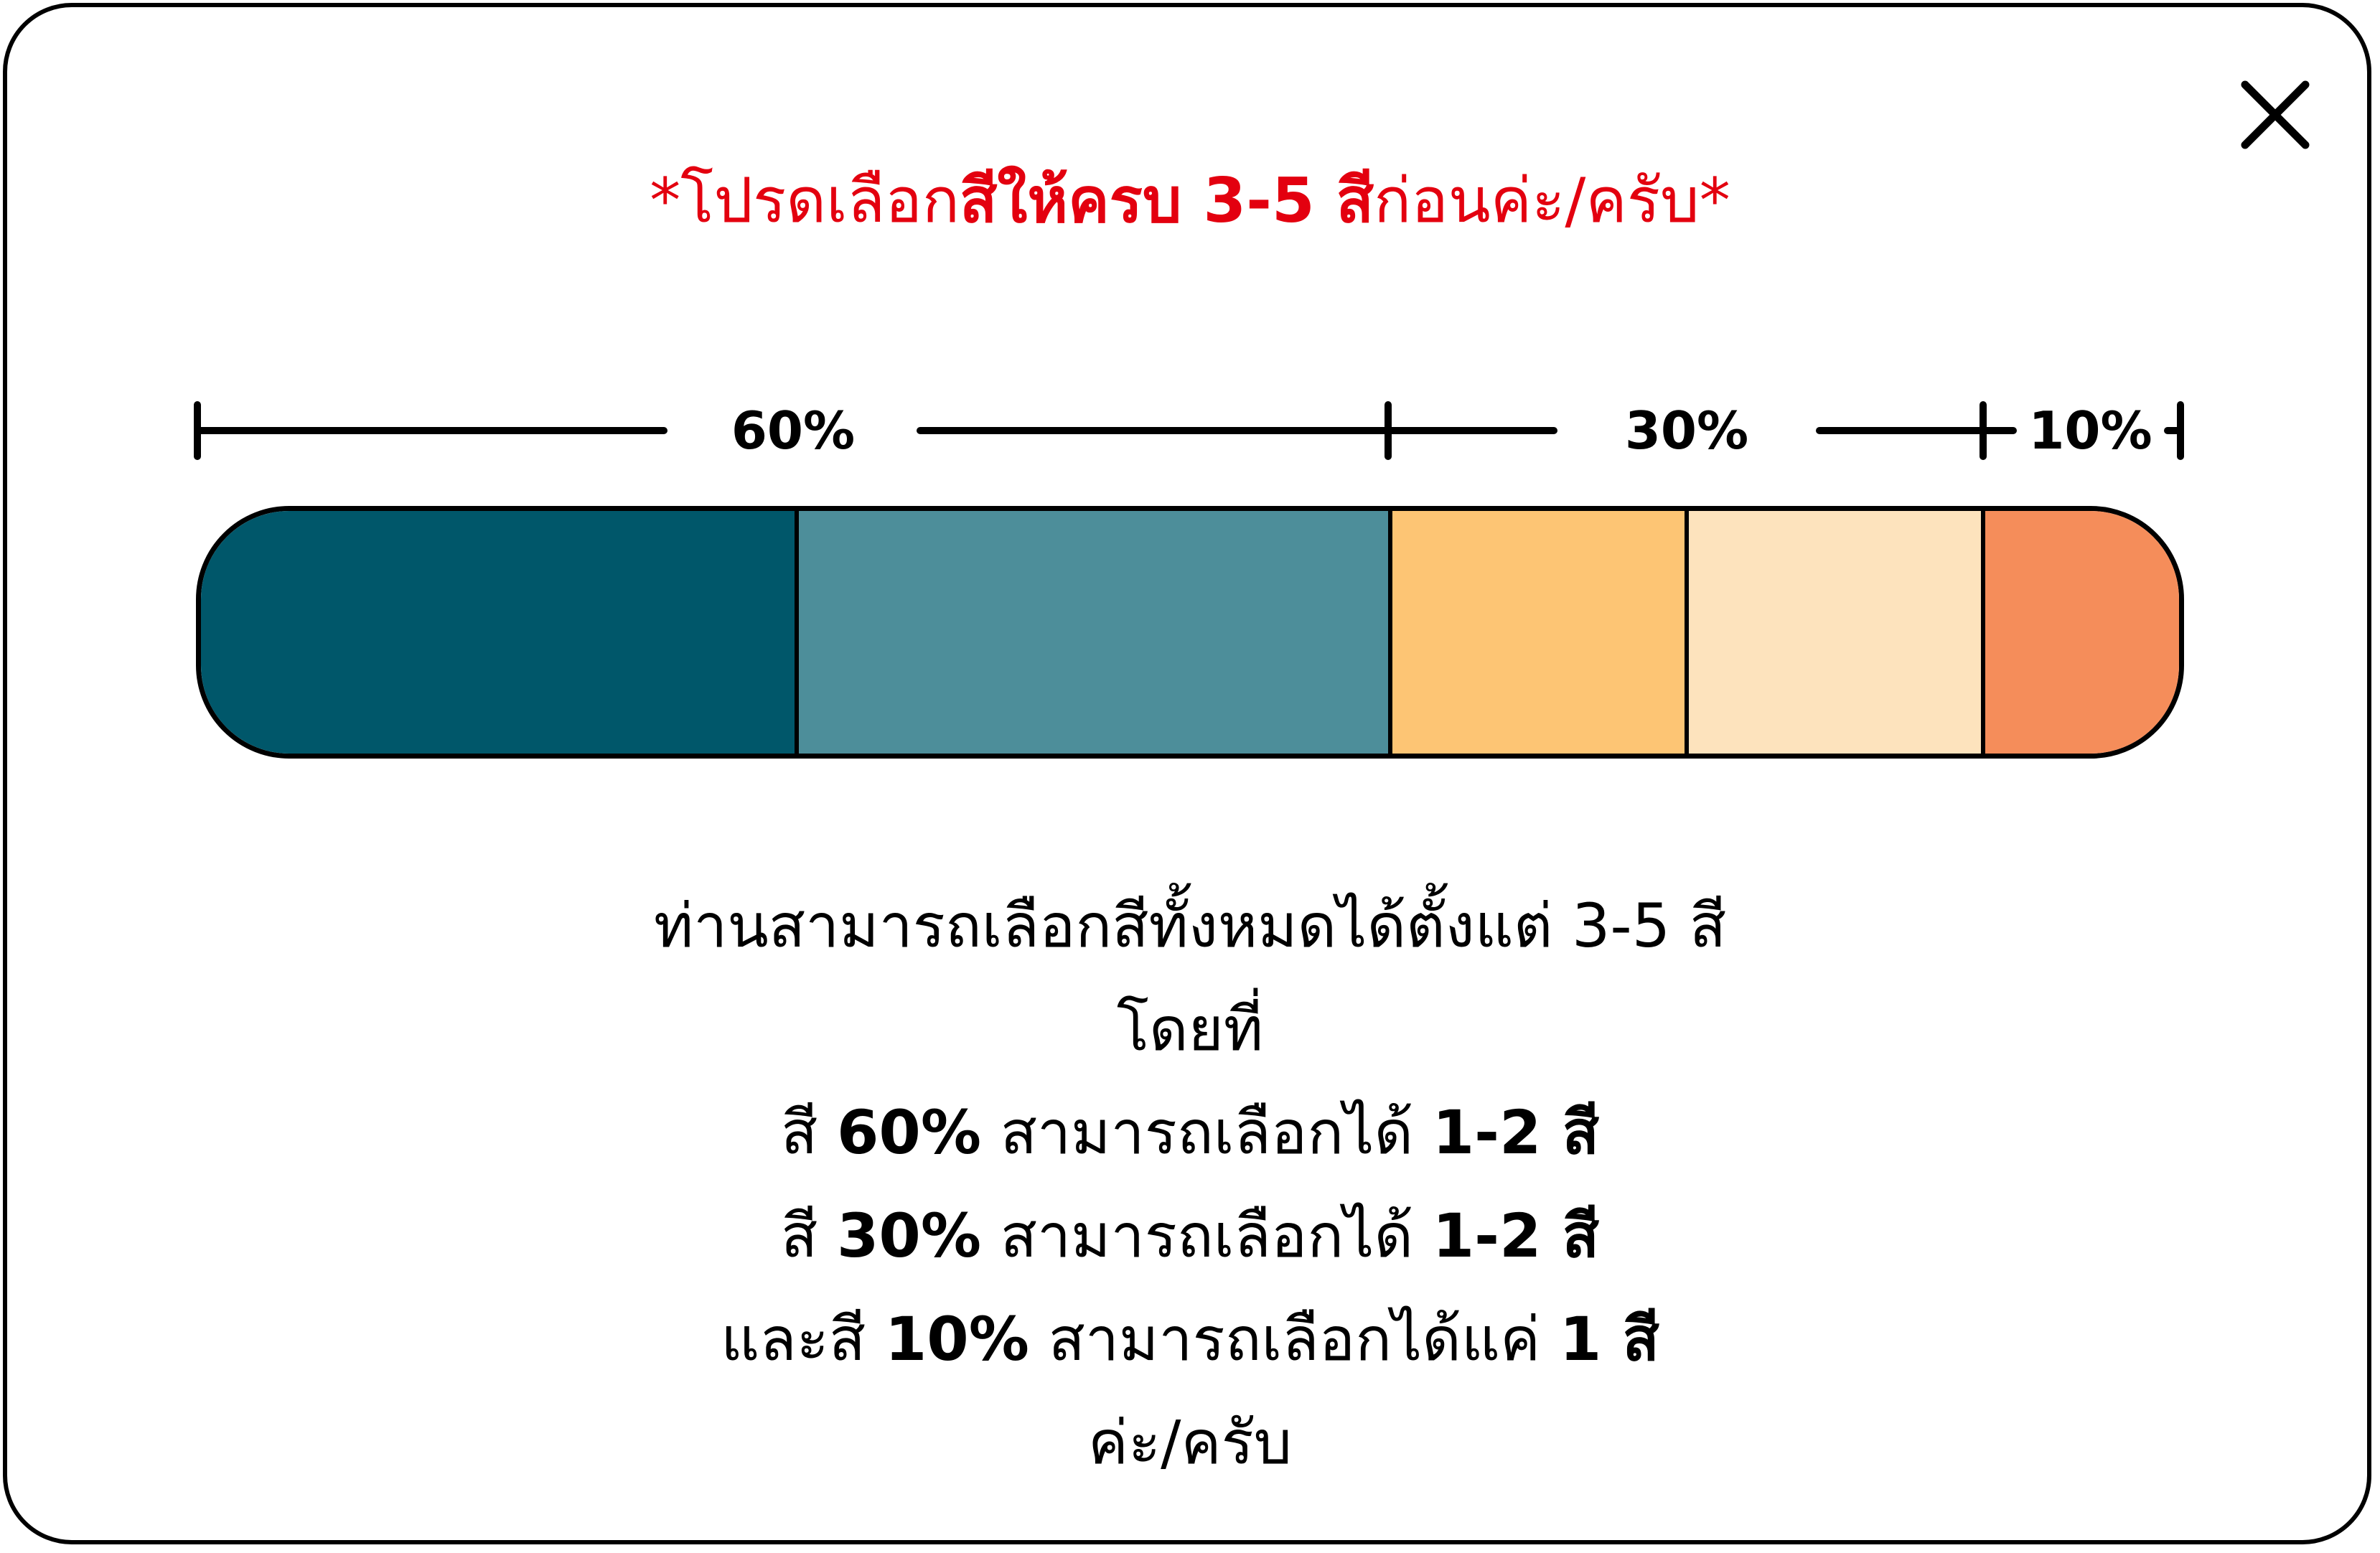  I want to click on proportion-scale: 60% 30% 10%, so click(1190, 431).